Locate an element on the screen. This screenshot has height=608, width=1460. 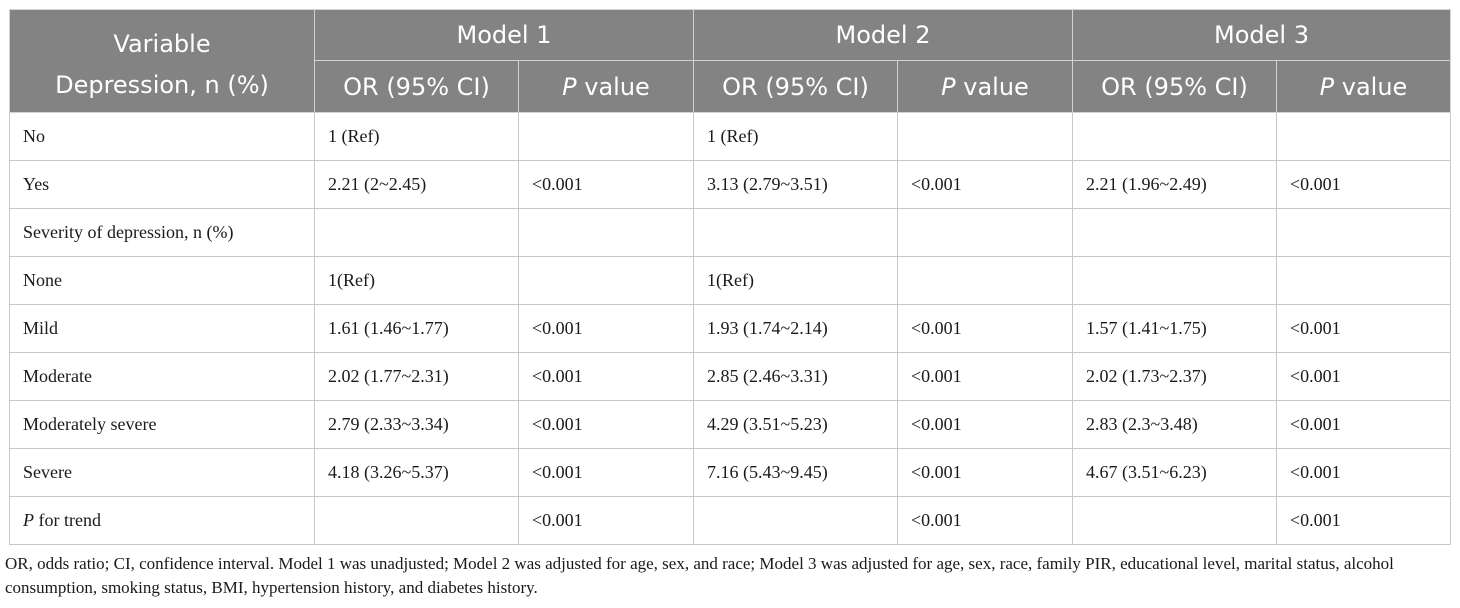
variable-label: Variable is located at coordinates (162, 44).